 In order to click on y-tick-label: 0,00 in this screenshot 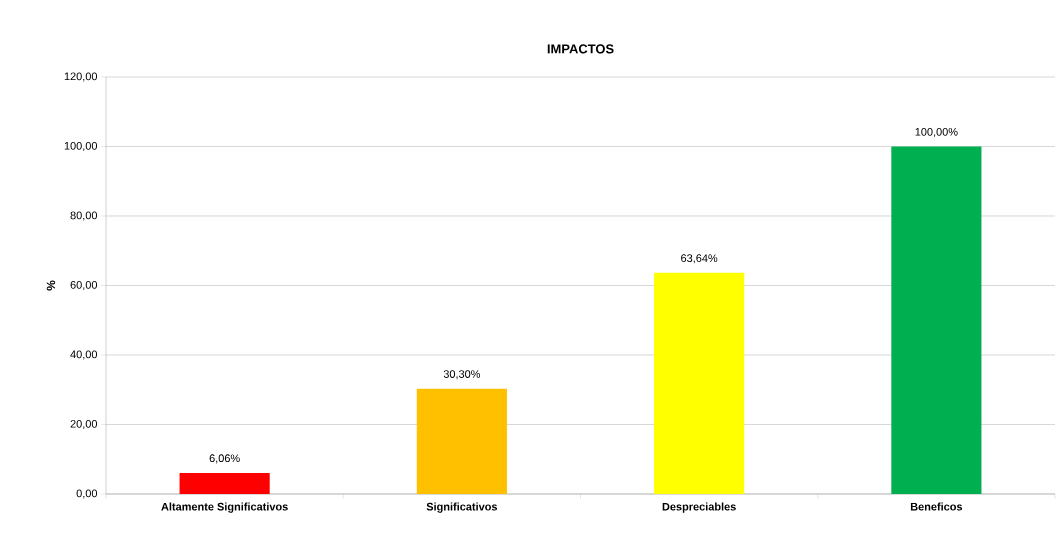, I will do `click(87, 494)`.